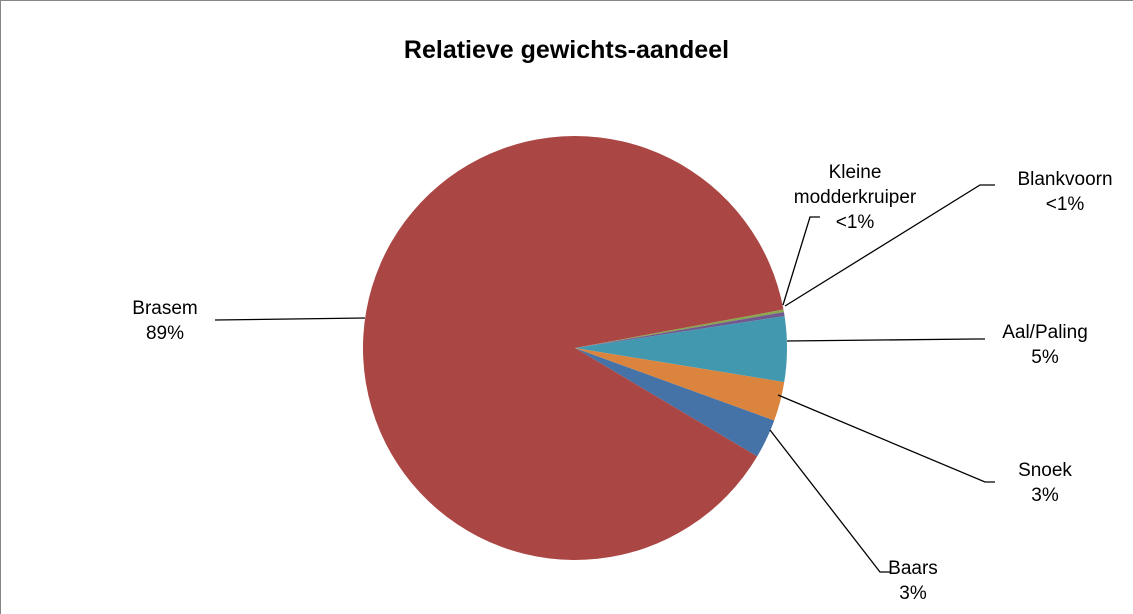 The width and height of the screenshot is (1133, 614). Describe the element at coordinates (165, 333) in the screenshot. I see `label-value: 89%` at that location.